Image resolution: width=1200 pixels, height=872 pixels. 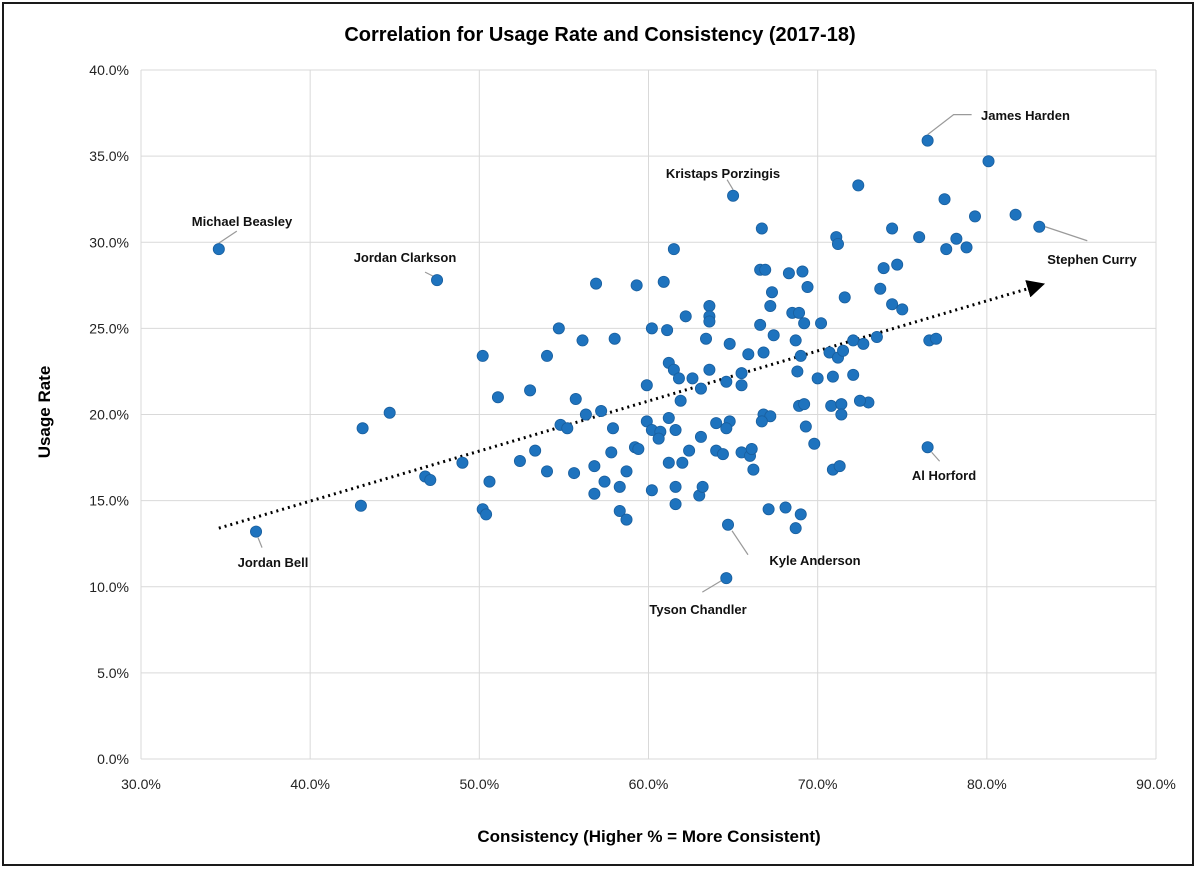 What do you see at coordinates (405, 257) in the screenshot?
I see `annotation-label: Jordan Clarkson` at bounding box center [405, 257].